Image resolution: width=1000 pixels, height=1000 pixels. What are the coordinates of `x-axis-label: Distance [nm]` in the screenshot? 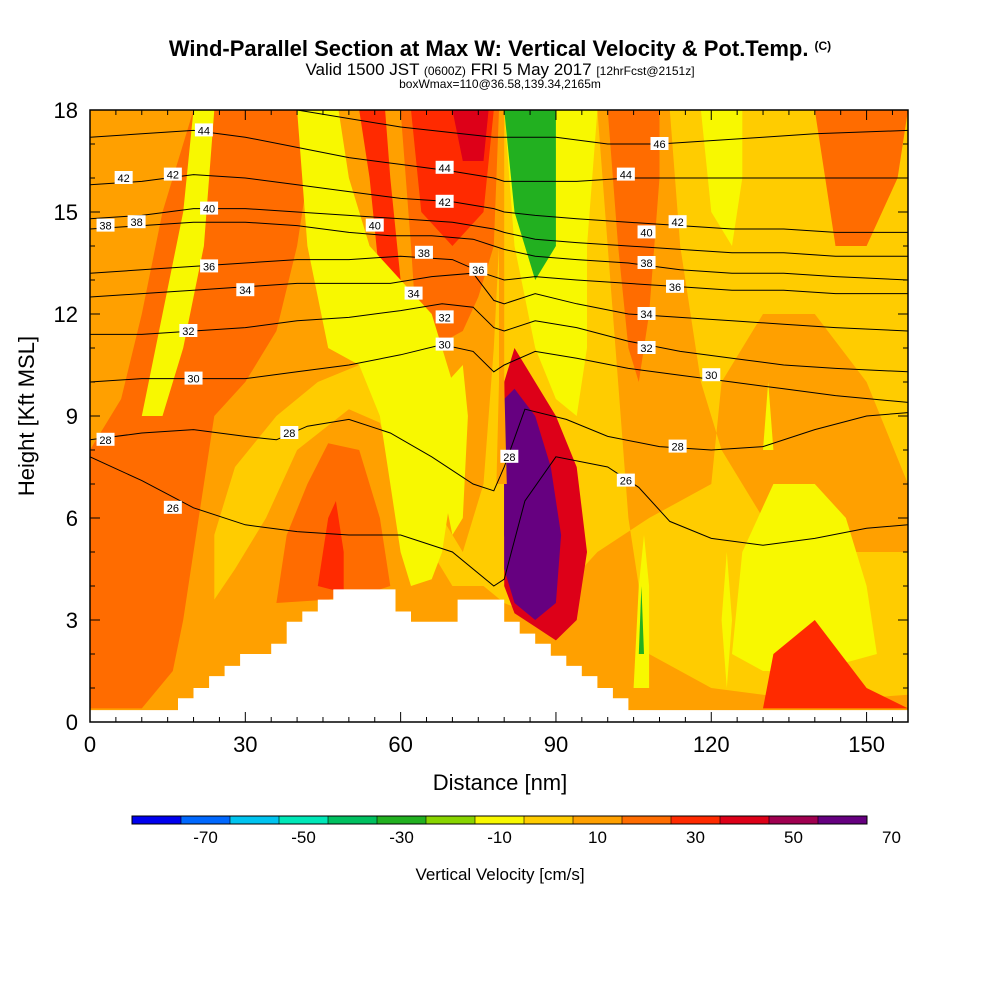 It's located at (500, 782).